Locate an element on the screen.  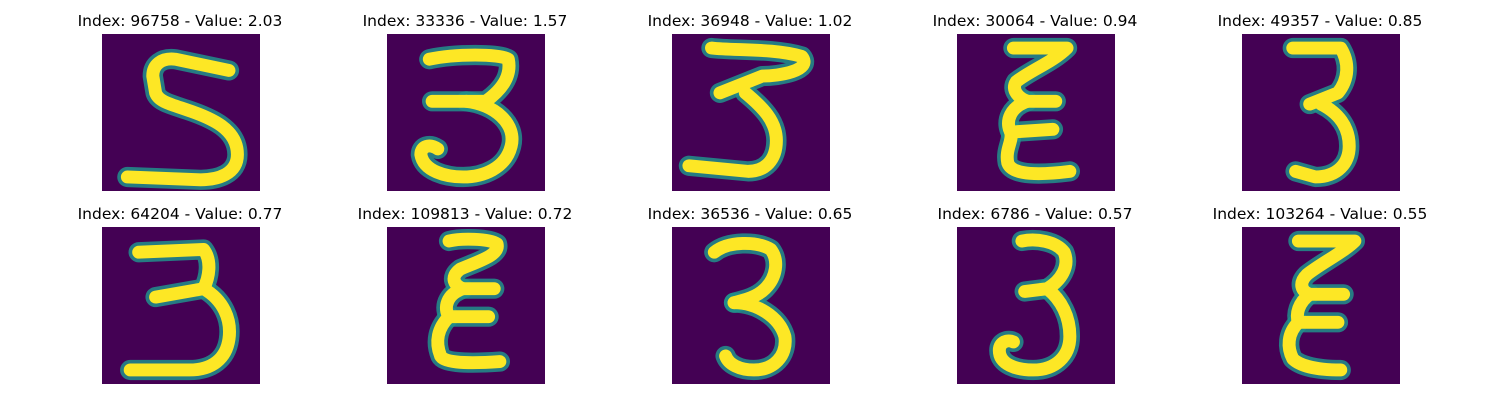
panel-10: Index: 103264 - Value: 0.55 is located at coordinates (1320, 295).